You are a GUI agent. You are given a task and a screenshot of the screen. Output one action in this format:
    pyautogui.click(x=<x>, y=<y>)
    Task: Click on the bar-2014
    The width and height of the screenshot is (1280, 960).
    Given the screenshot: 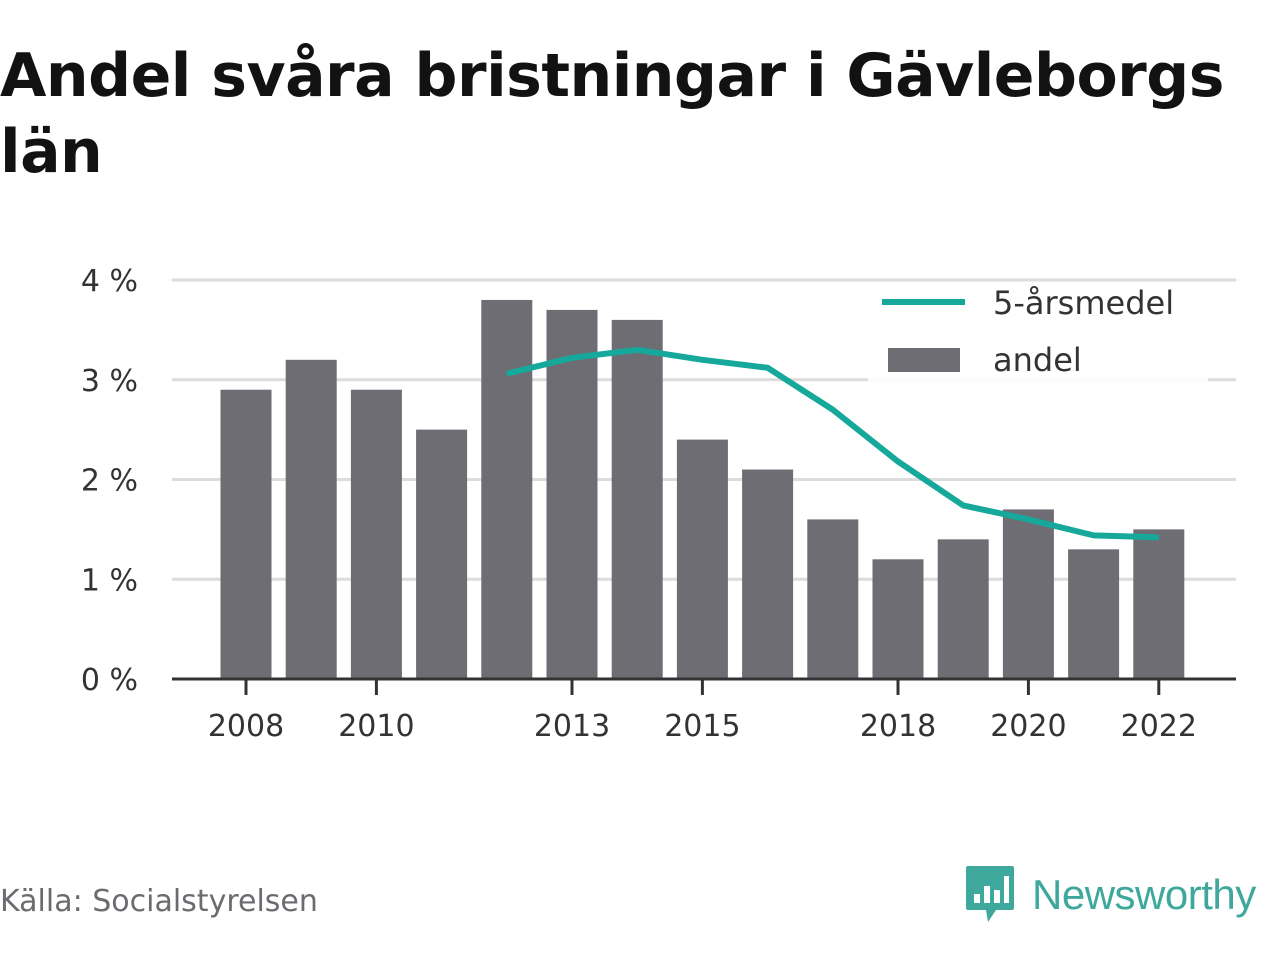 What is the action you would take?
    pyautogui.click(x=637, y=499)
    